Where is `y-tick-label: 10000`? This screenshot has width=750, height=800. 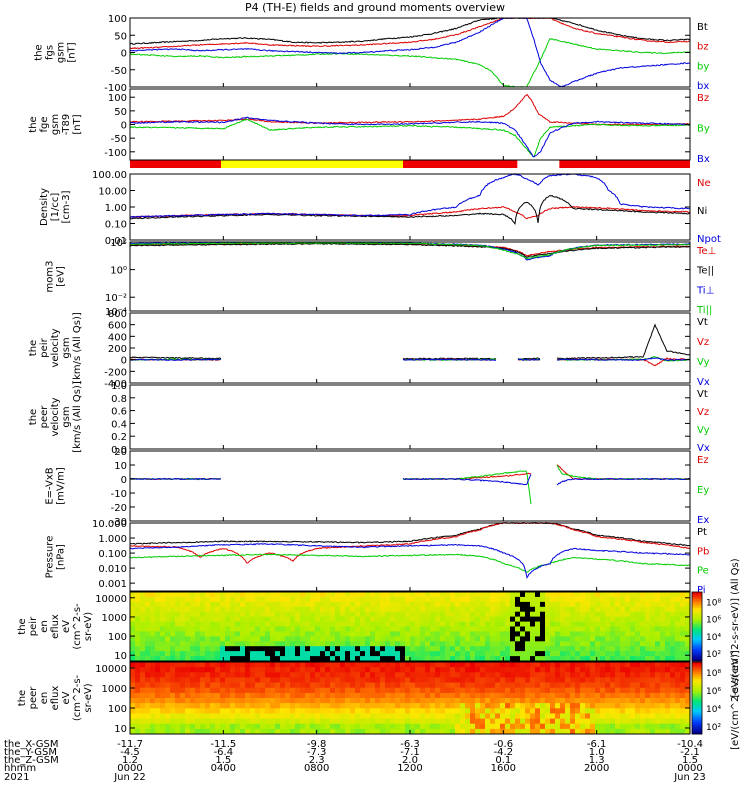
y-tick-label: 10000 is located at coordinates (111, 669).